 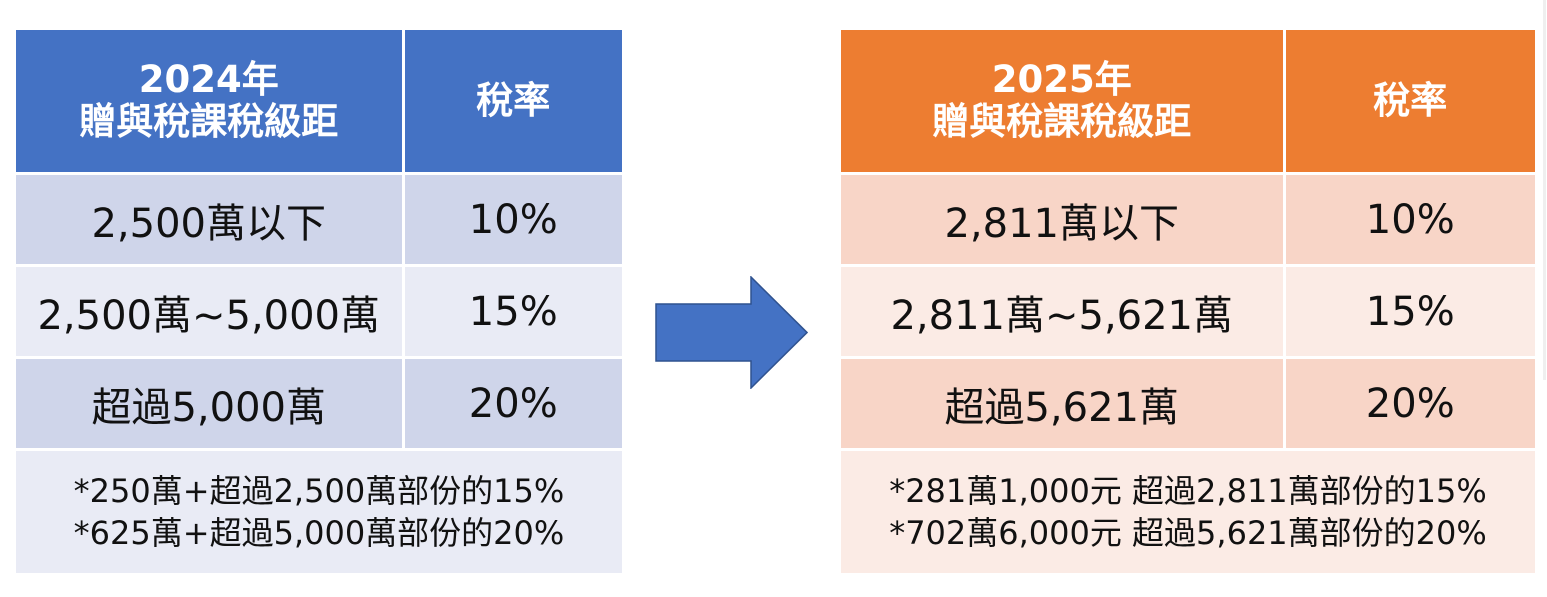 I want to click on table-header-row: 2024年 贈與稅課稅級距 稅率, so click(x=319, y=102).